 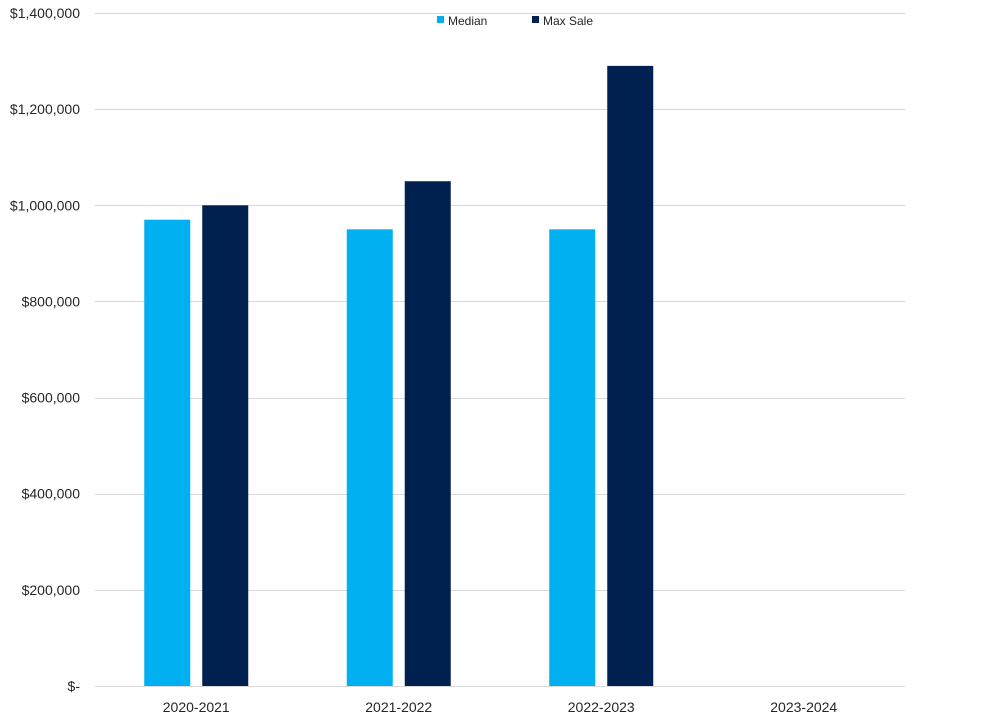 What do you see at coordinates (45, 109) in the screenshot?
I see `y-tick-label: $1,200,000` at bounding box center [45, 109].